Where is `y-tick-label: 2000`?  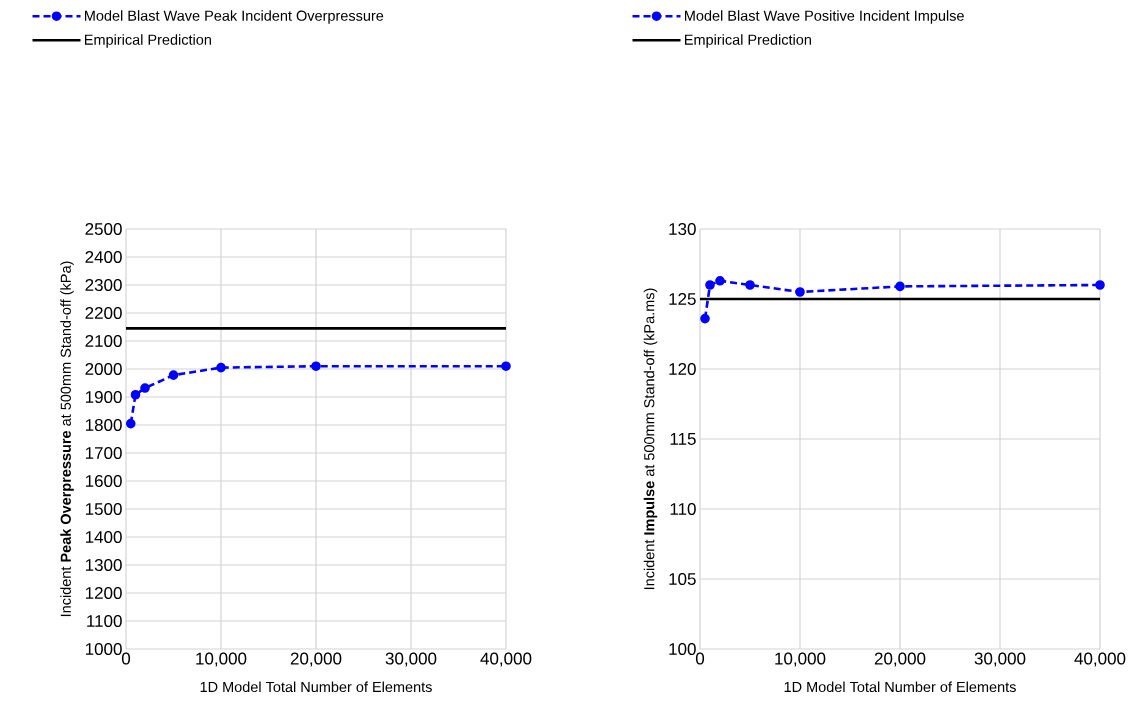 y-tick-label: 2000 is located at coordinates (103, 369).